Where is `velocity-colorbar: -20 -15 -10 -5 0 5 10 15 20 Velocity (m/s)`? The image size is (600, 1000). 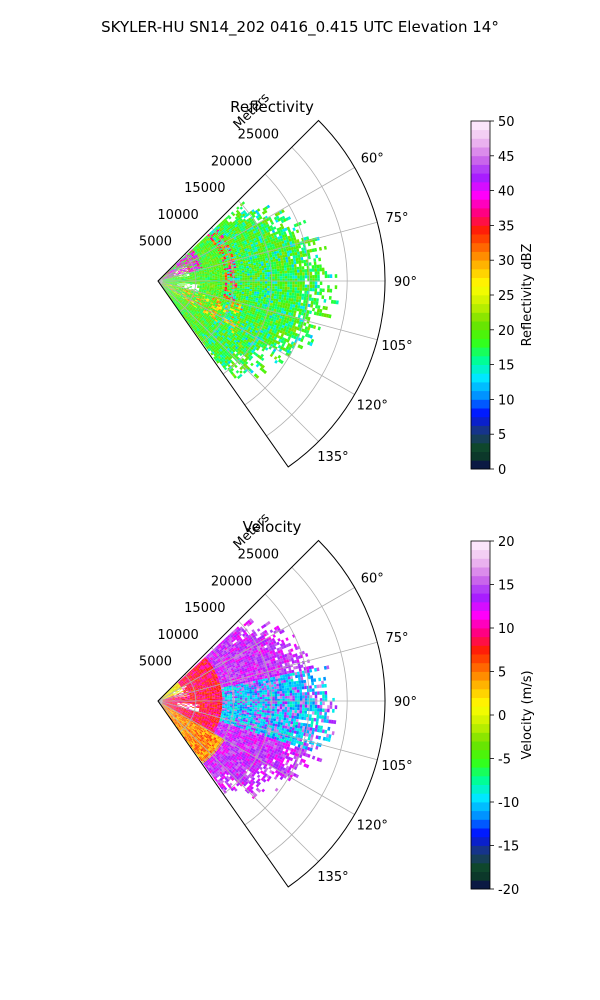
velocity-colorbar: -20 -15 -10 -5 0 5 10 15 20 Velocity (m/s) is located at coordinates (502, 716).